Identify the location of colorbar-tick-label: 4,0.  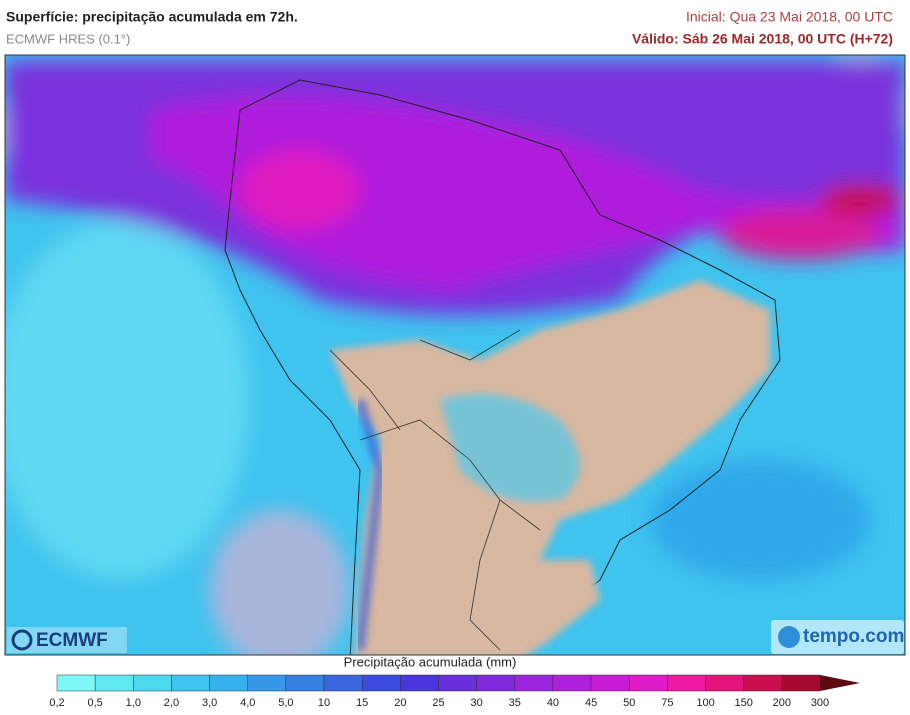
(247, 703).